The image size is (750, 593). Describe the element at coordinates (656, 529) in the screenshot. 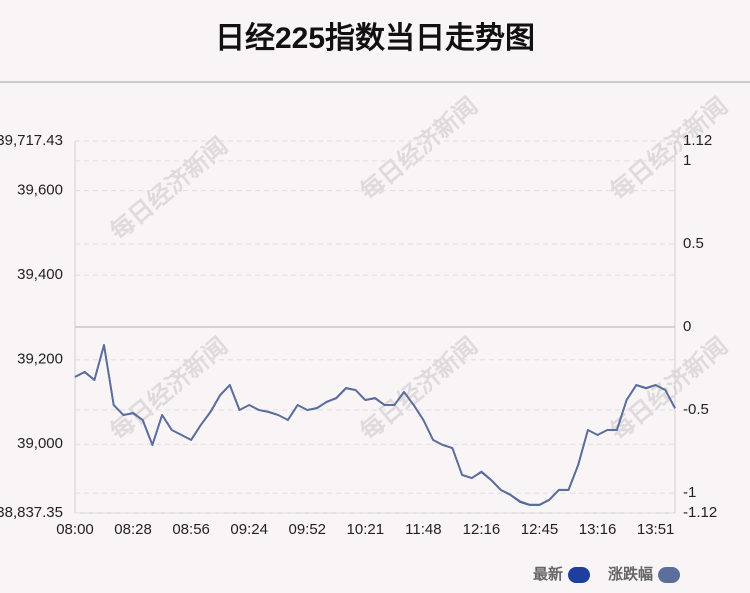

I see `x-tick-label: 13:51` at that location.